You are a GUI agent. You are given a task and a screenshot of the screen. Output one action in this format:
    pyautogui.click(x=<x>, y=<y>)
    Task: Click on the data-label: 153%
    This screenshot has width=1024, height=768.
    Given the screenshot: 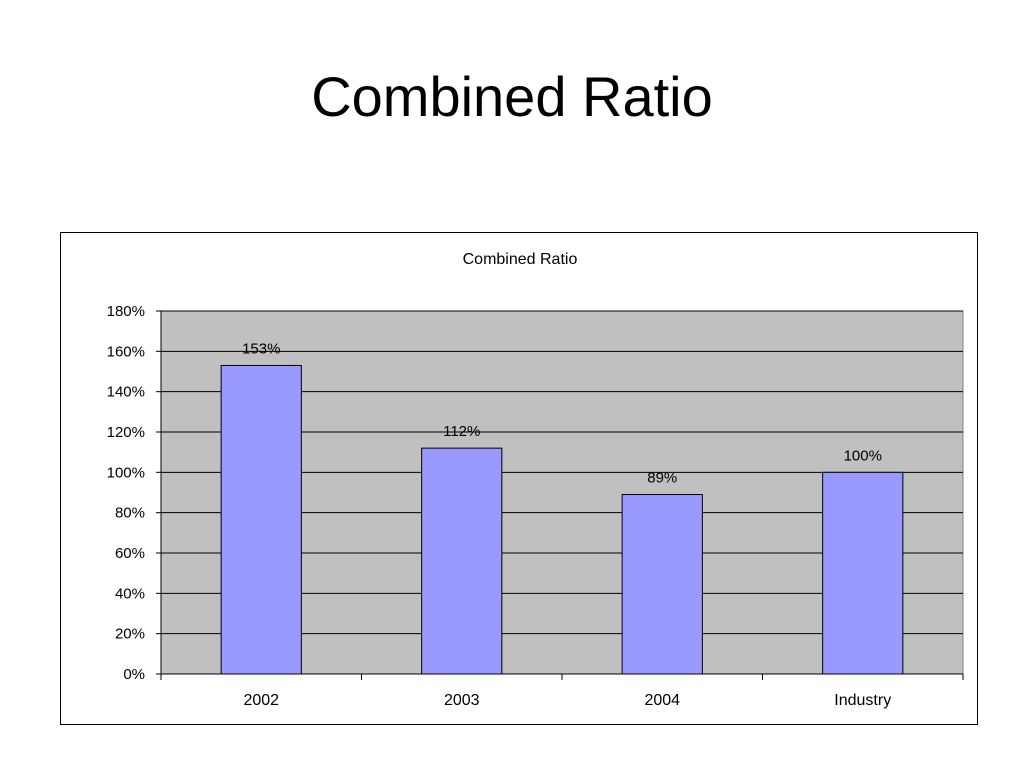 What is the action you would take?
    pyautogui.click(x=261, y=348)
    